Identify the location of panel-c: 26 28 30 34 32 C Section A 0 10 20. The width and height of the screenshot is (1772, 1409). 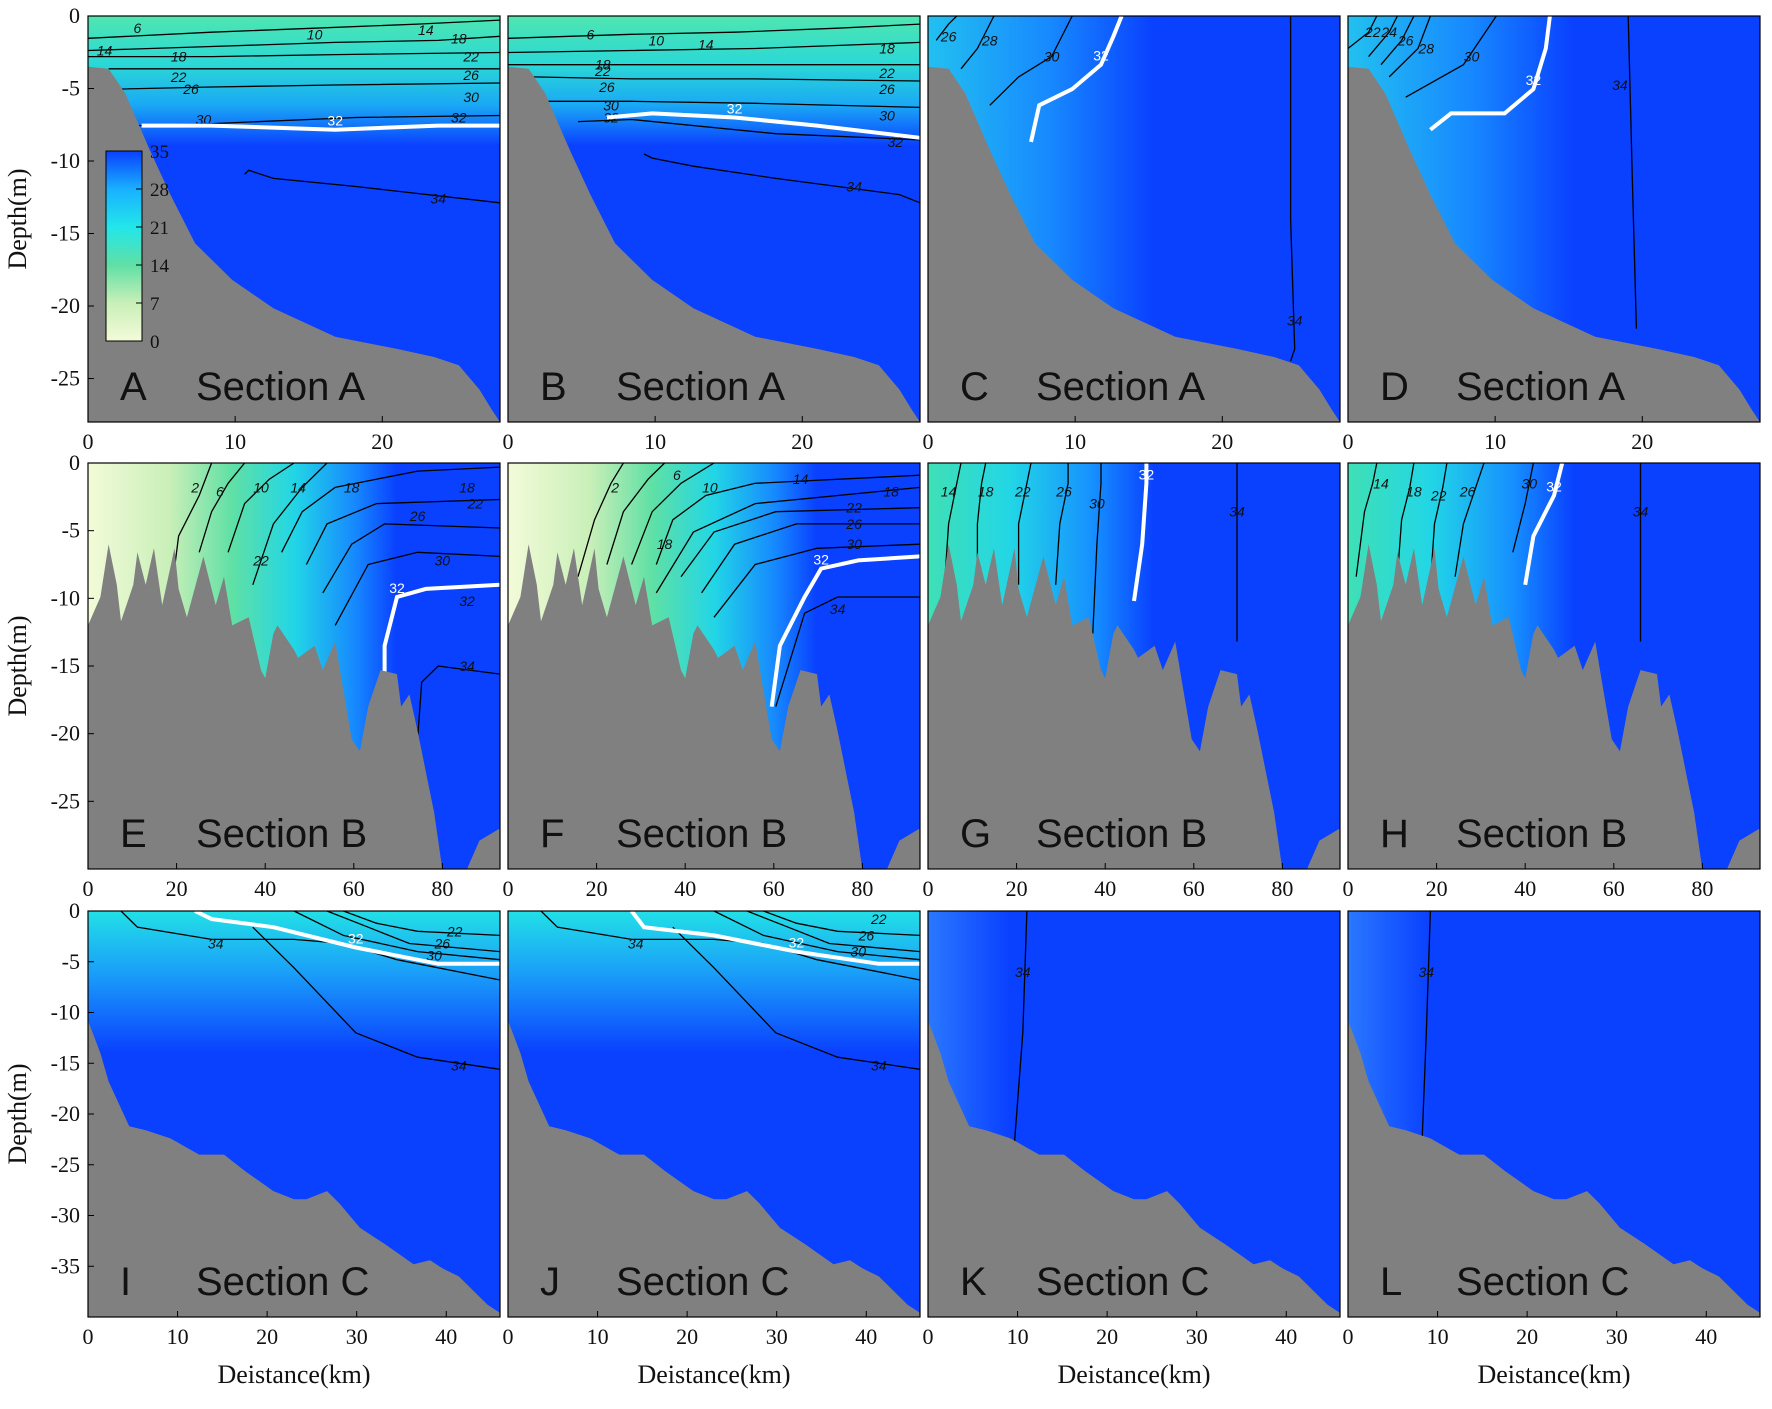
(1132, 234).